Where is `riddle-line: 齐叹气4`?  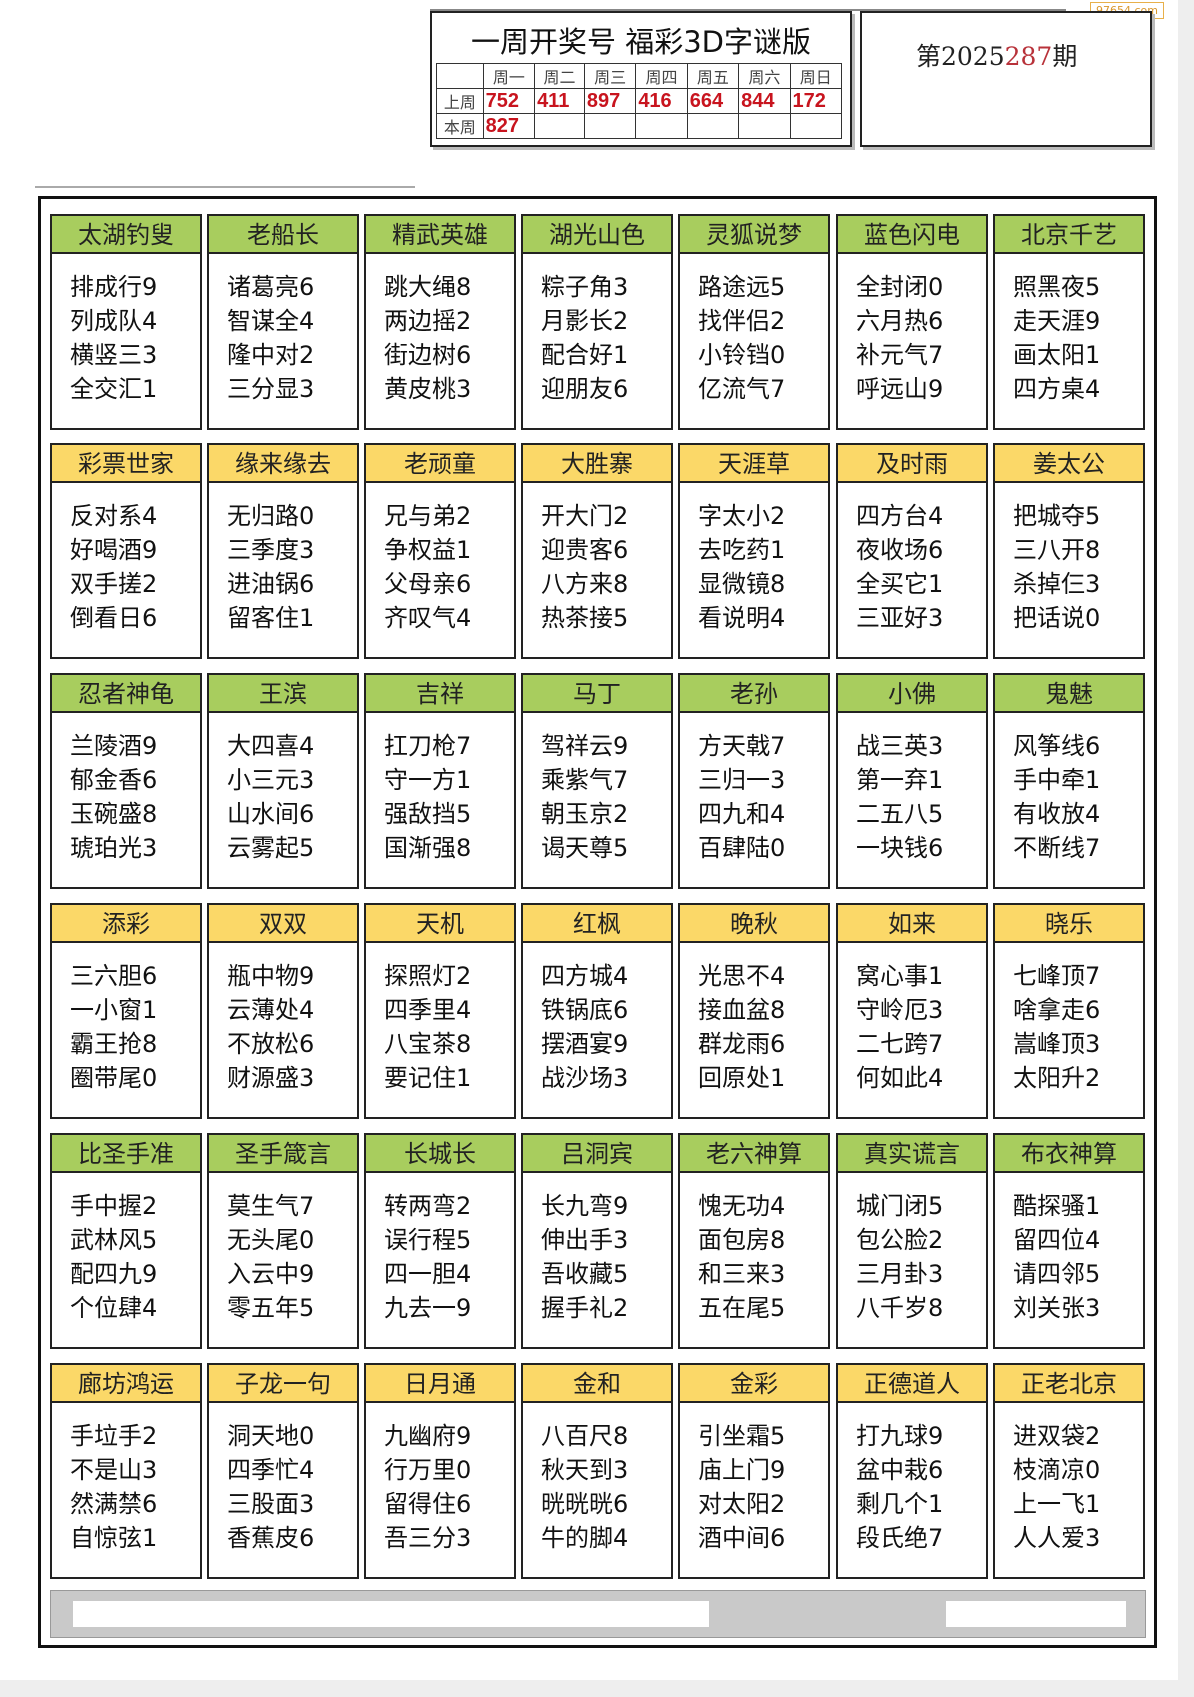
riddle-line: 齐叹气4 is located at coordinates (428, 618).